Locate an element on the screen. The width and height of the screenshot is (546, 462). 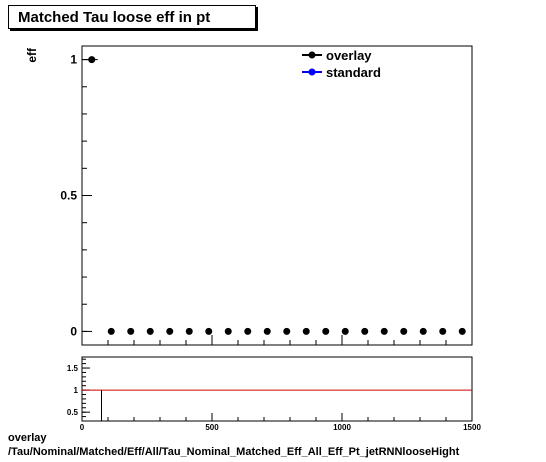
legend-marker-standard is located at coordinates (312, 72).